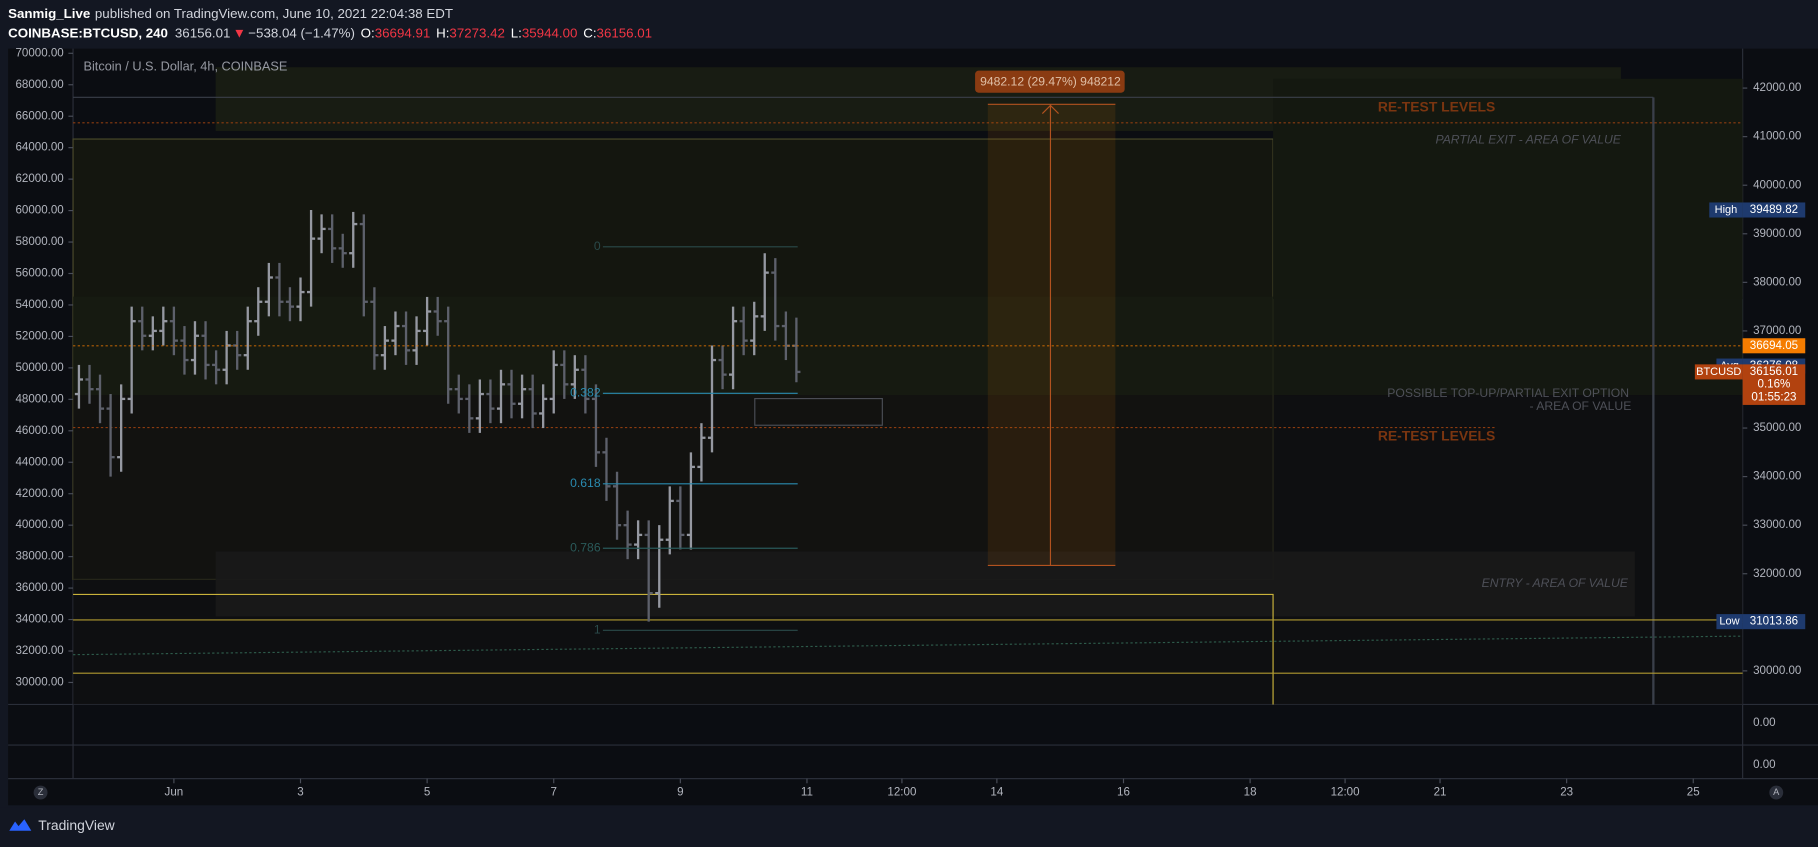 This screenshot has height=847, width=1818. Describe the element at coordinates (1777, 574) in the screenshot. I see `y-tick-label: 32000.00` at that location.